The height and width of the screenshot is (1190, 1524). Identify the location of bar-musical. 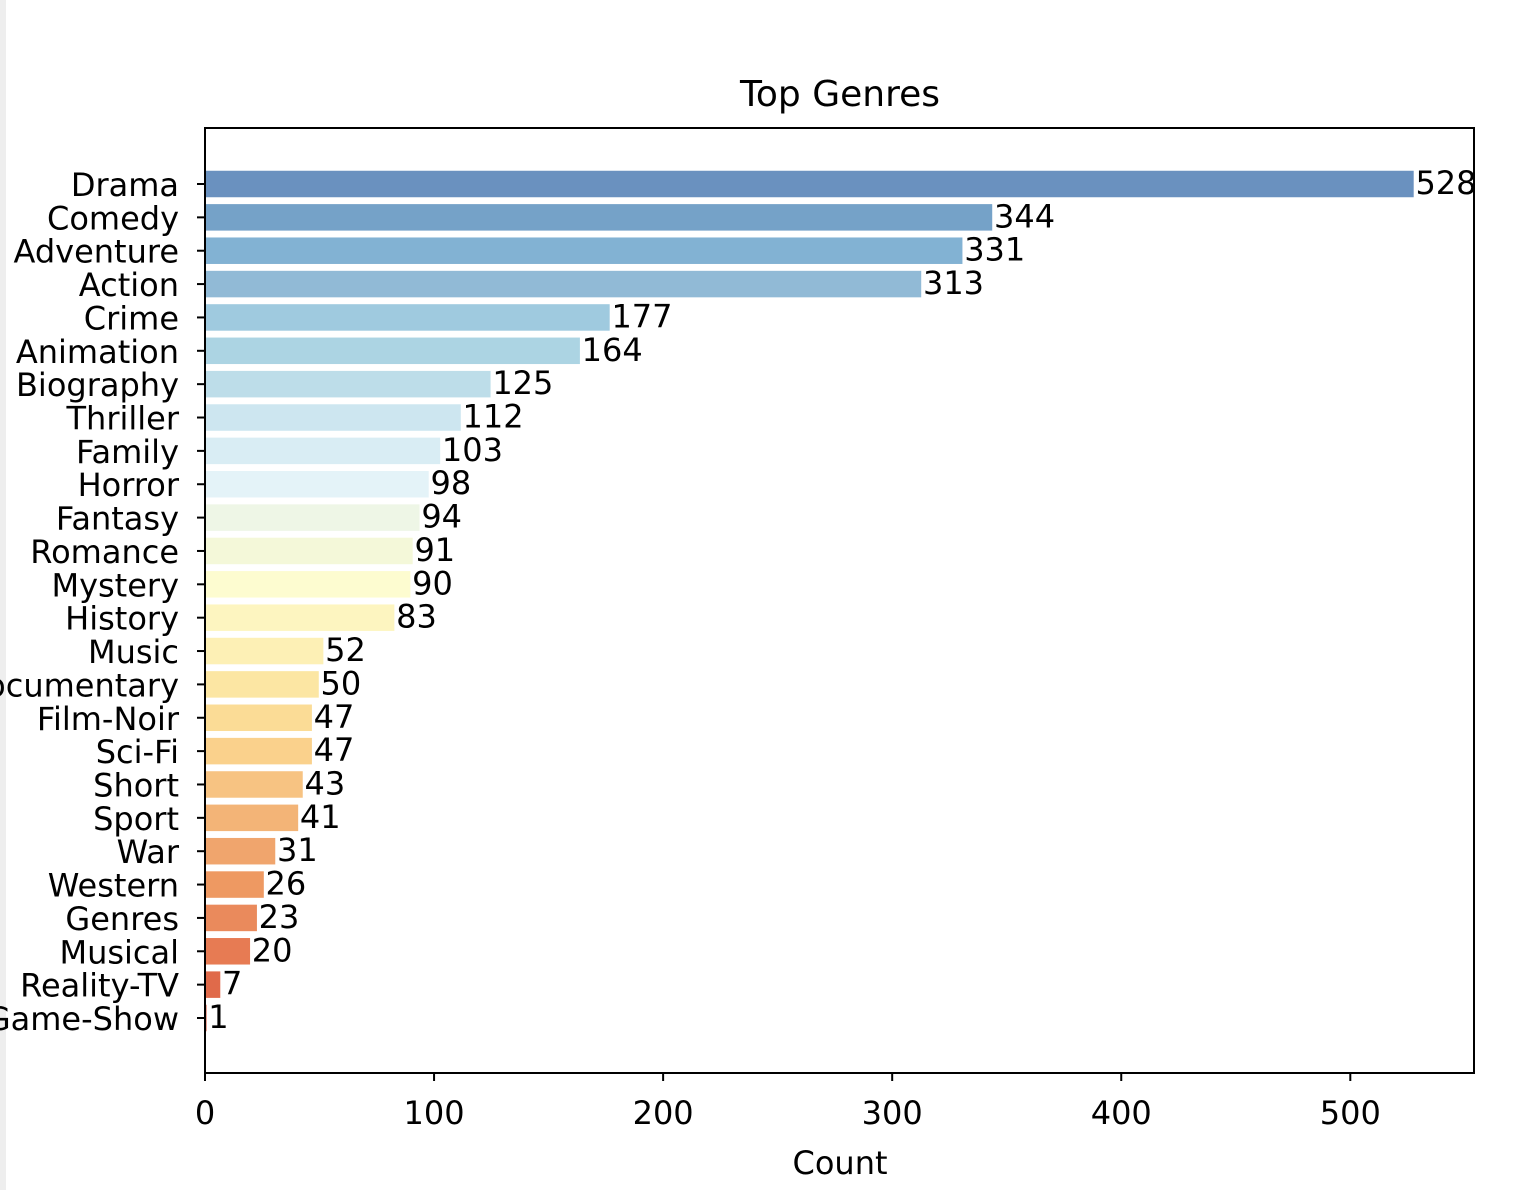
(228, 951).